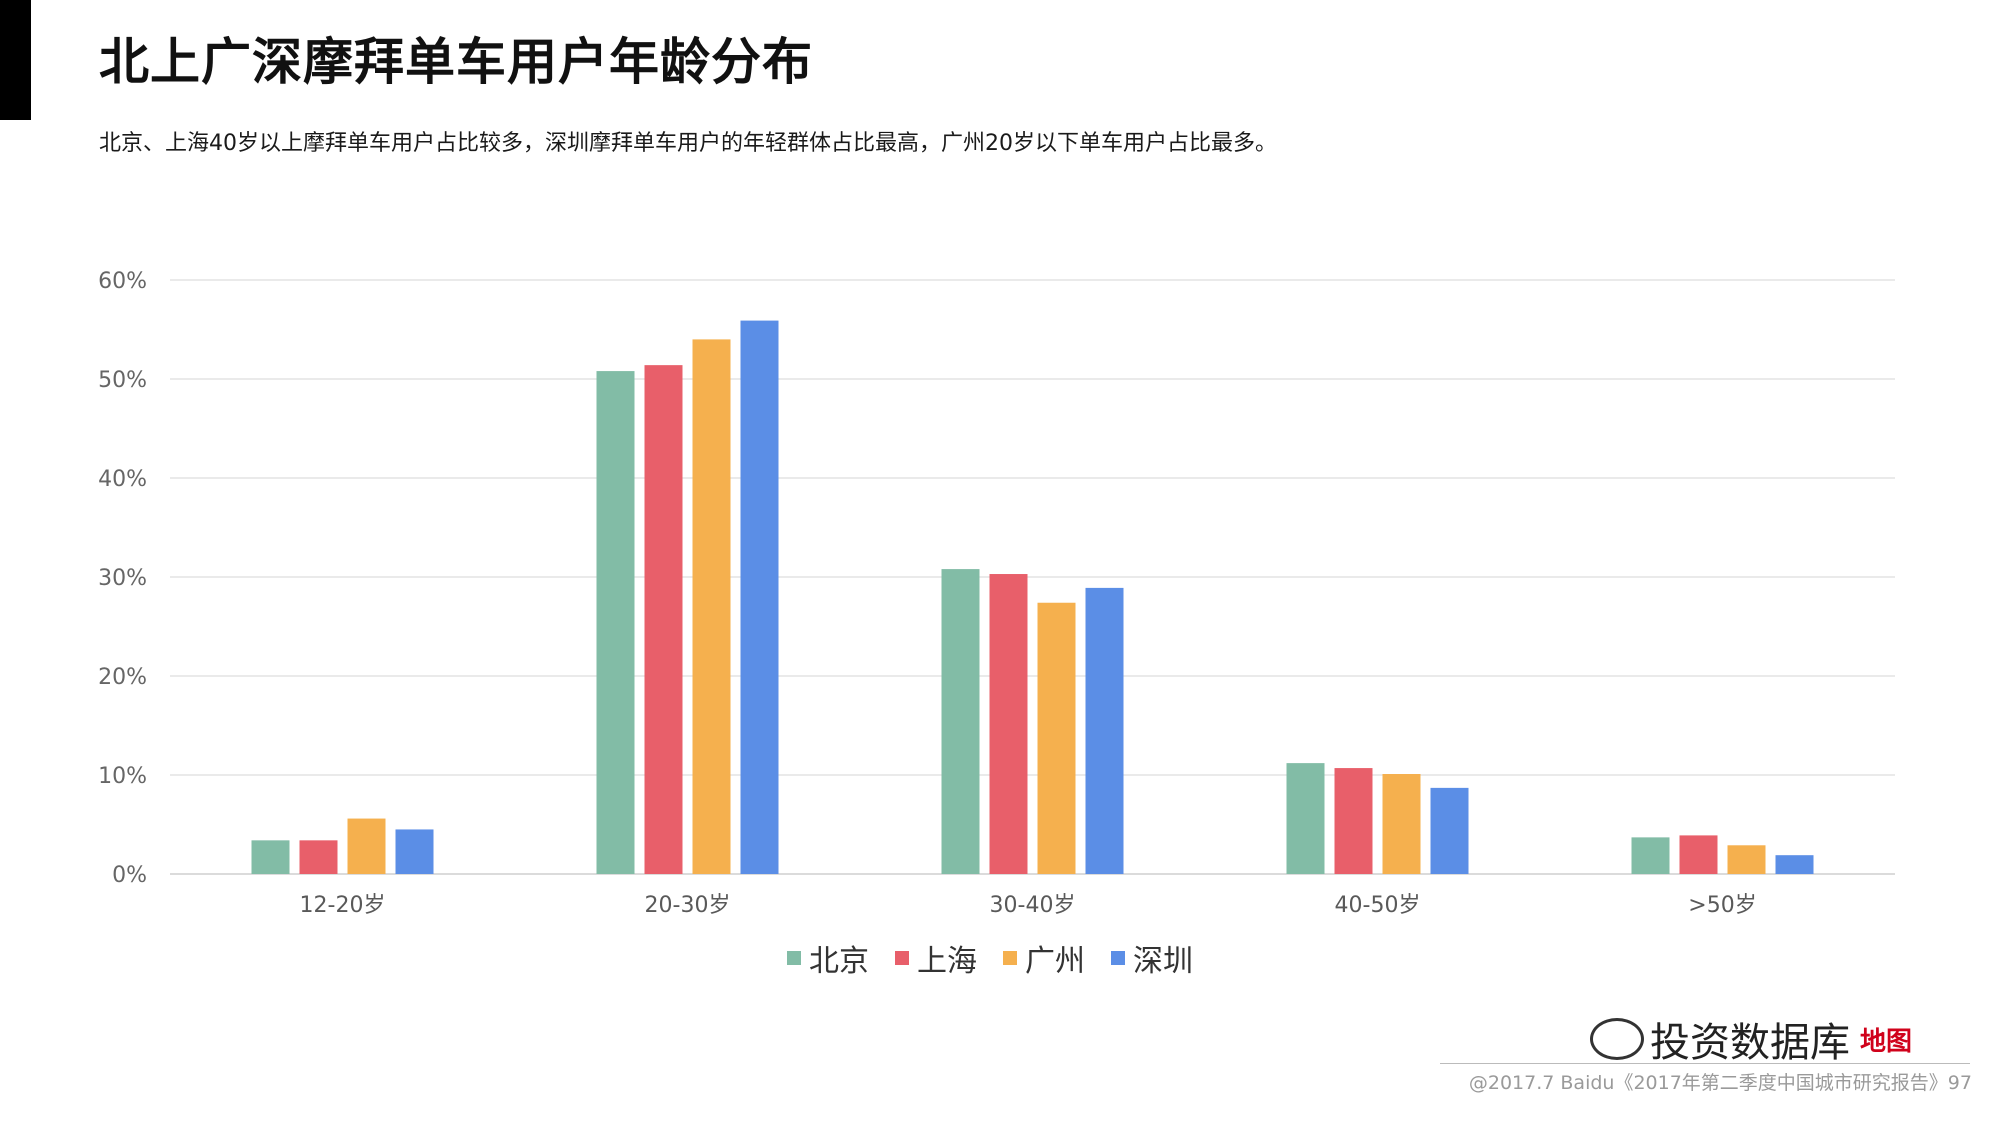 The image size is (2000, 1125). I want to click on source-footer: @2017.7 Baidu《2017年第二季度中国城市研究报告》97, so click(1720, 1083).